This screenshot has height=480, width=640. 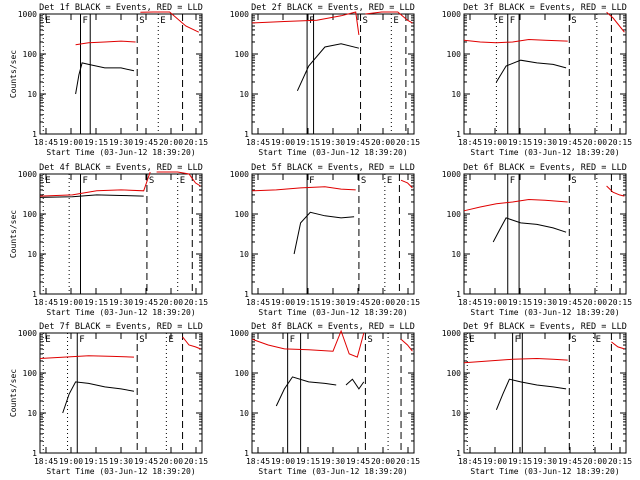 What do you see at coordinates (121, 327) in the screenshot?
I see `chart-title: Det 7f BLACK = Events, RED = LLD` at bounding box center [121, 327].